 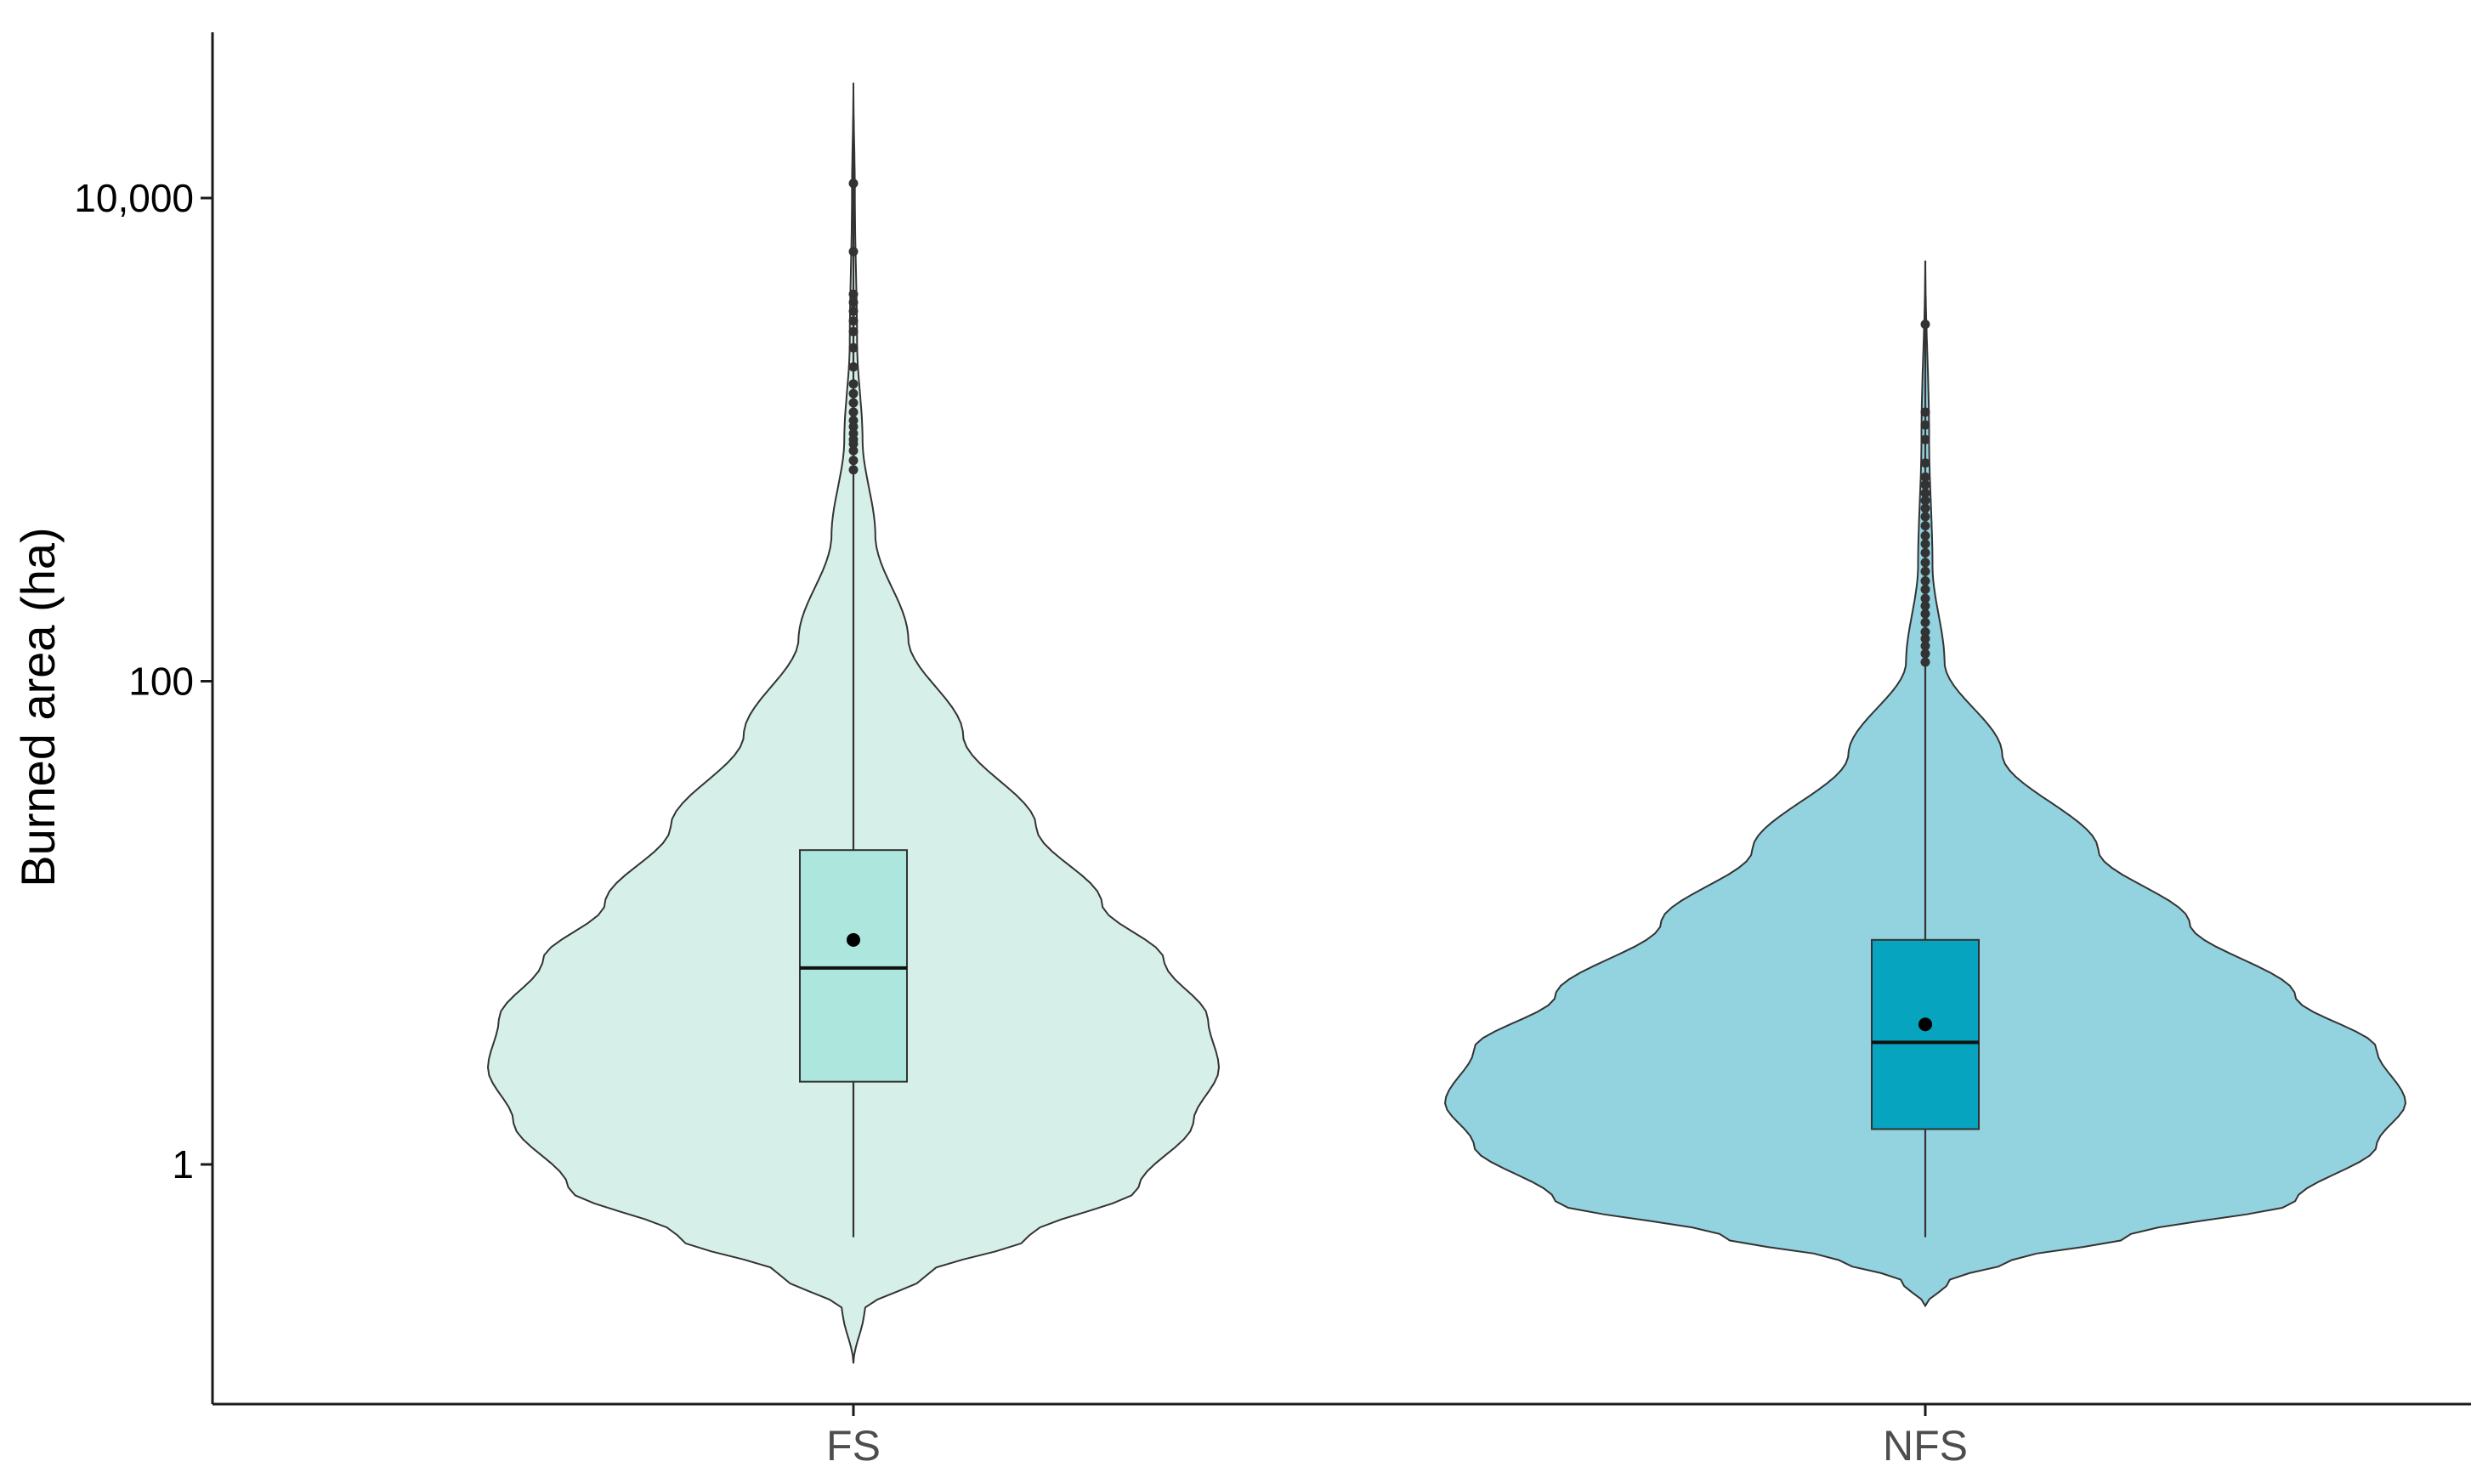 I want to click on y-tick-label: 100, so click(x=161, y=682).